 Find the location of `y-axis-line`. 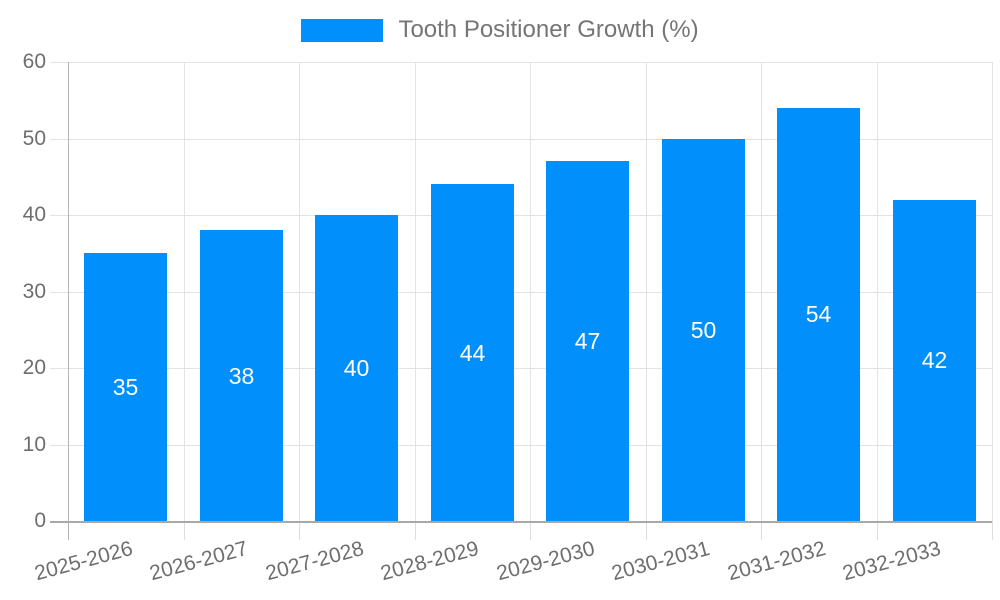

y-axis-line is located at coordinates (68, 301).